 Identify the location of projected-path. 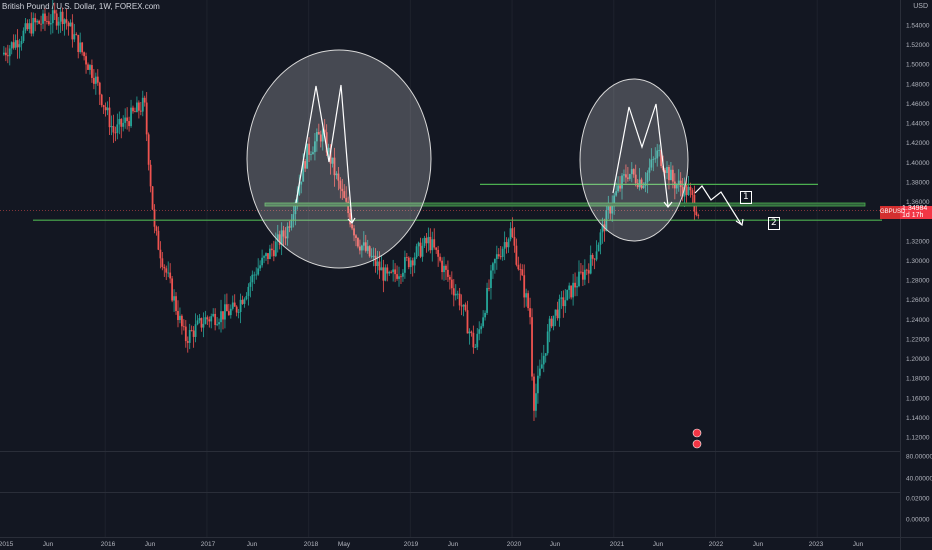
(718, 205).